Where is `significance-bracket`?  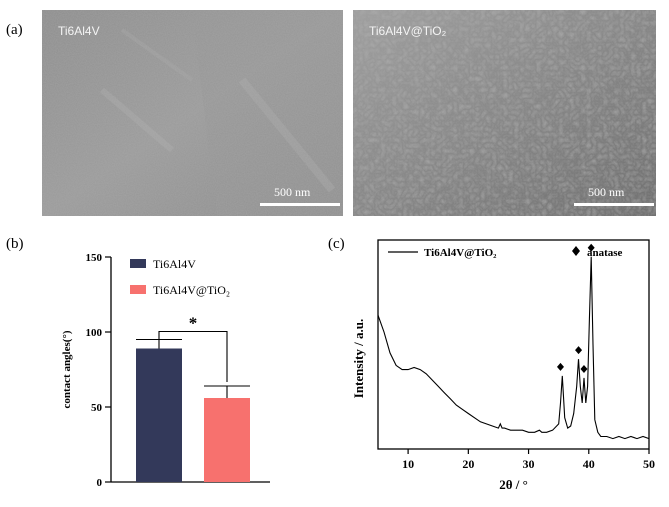
significance-bracket is located at coordinates (193, 356).